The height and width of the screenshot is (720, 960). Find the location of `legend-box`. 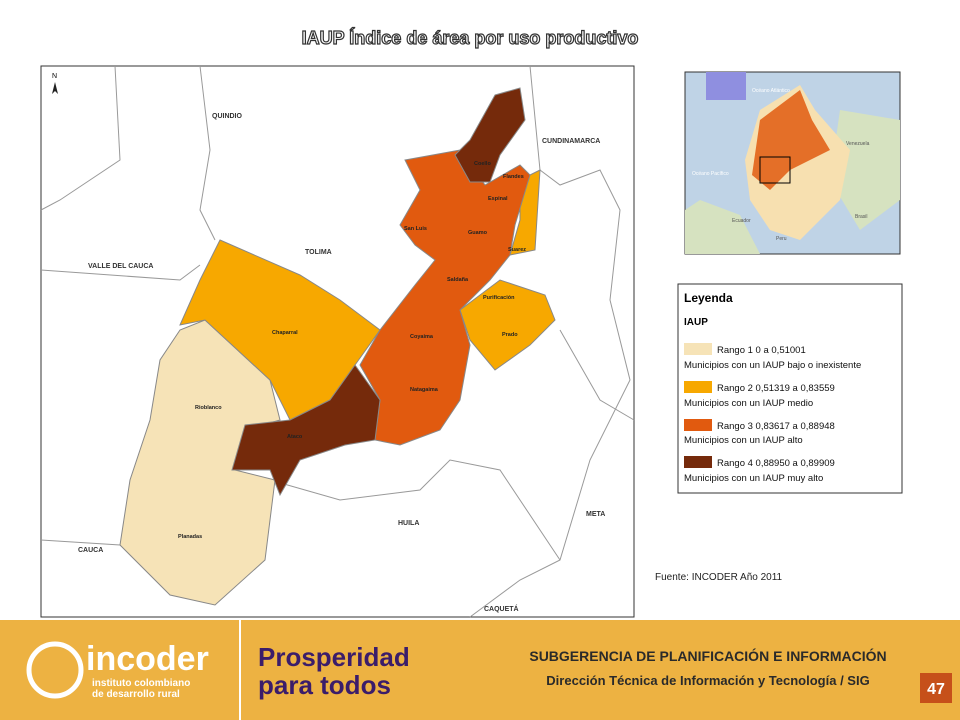

legend-box is located at coordinates (790, 388).